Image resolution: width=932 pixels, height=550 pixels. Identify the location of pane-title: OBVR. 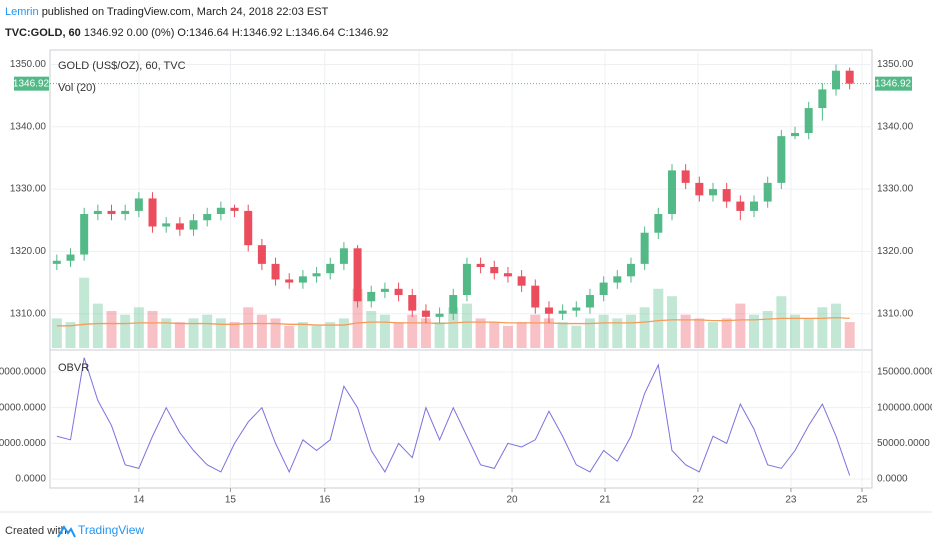
(73, 368).